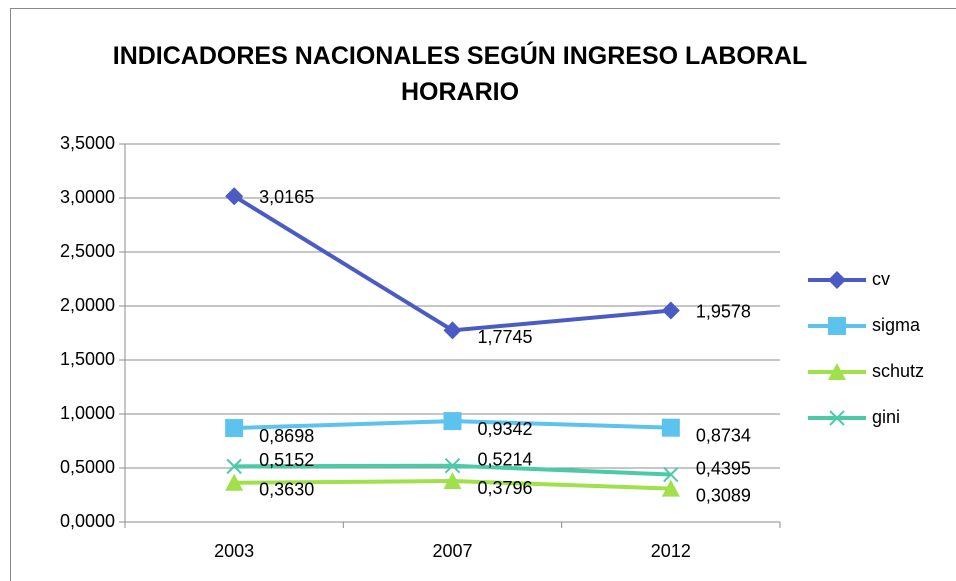 This screenshot has height=581, width=956. What do you see at coordinates (723, 311) in the screenshot?
I see `data-label: 1,9578` at bounding box center [723, 311].